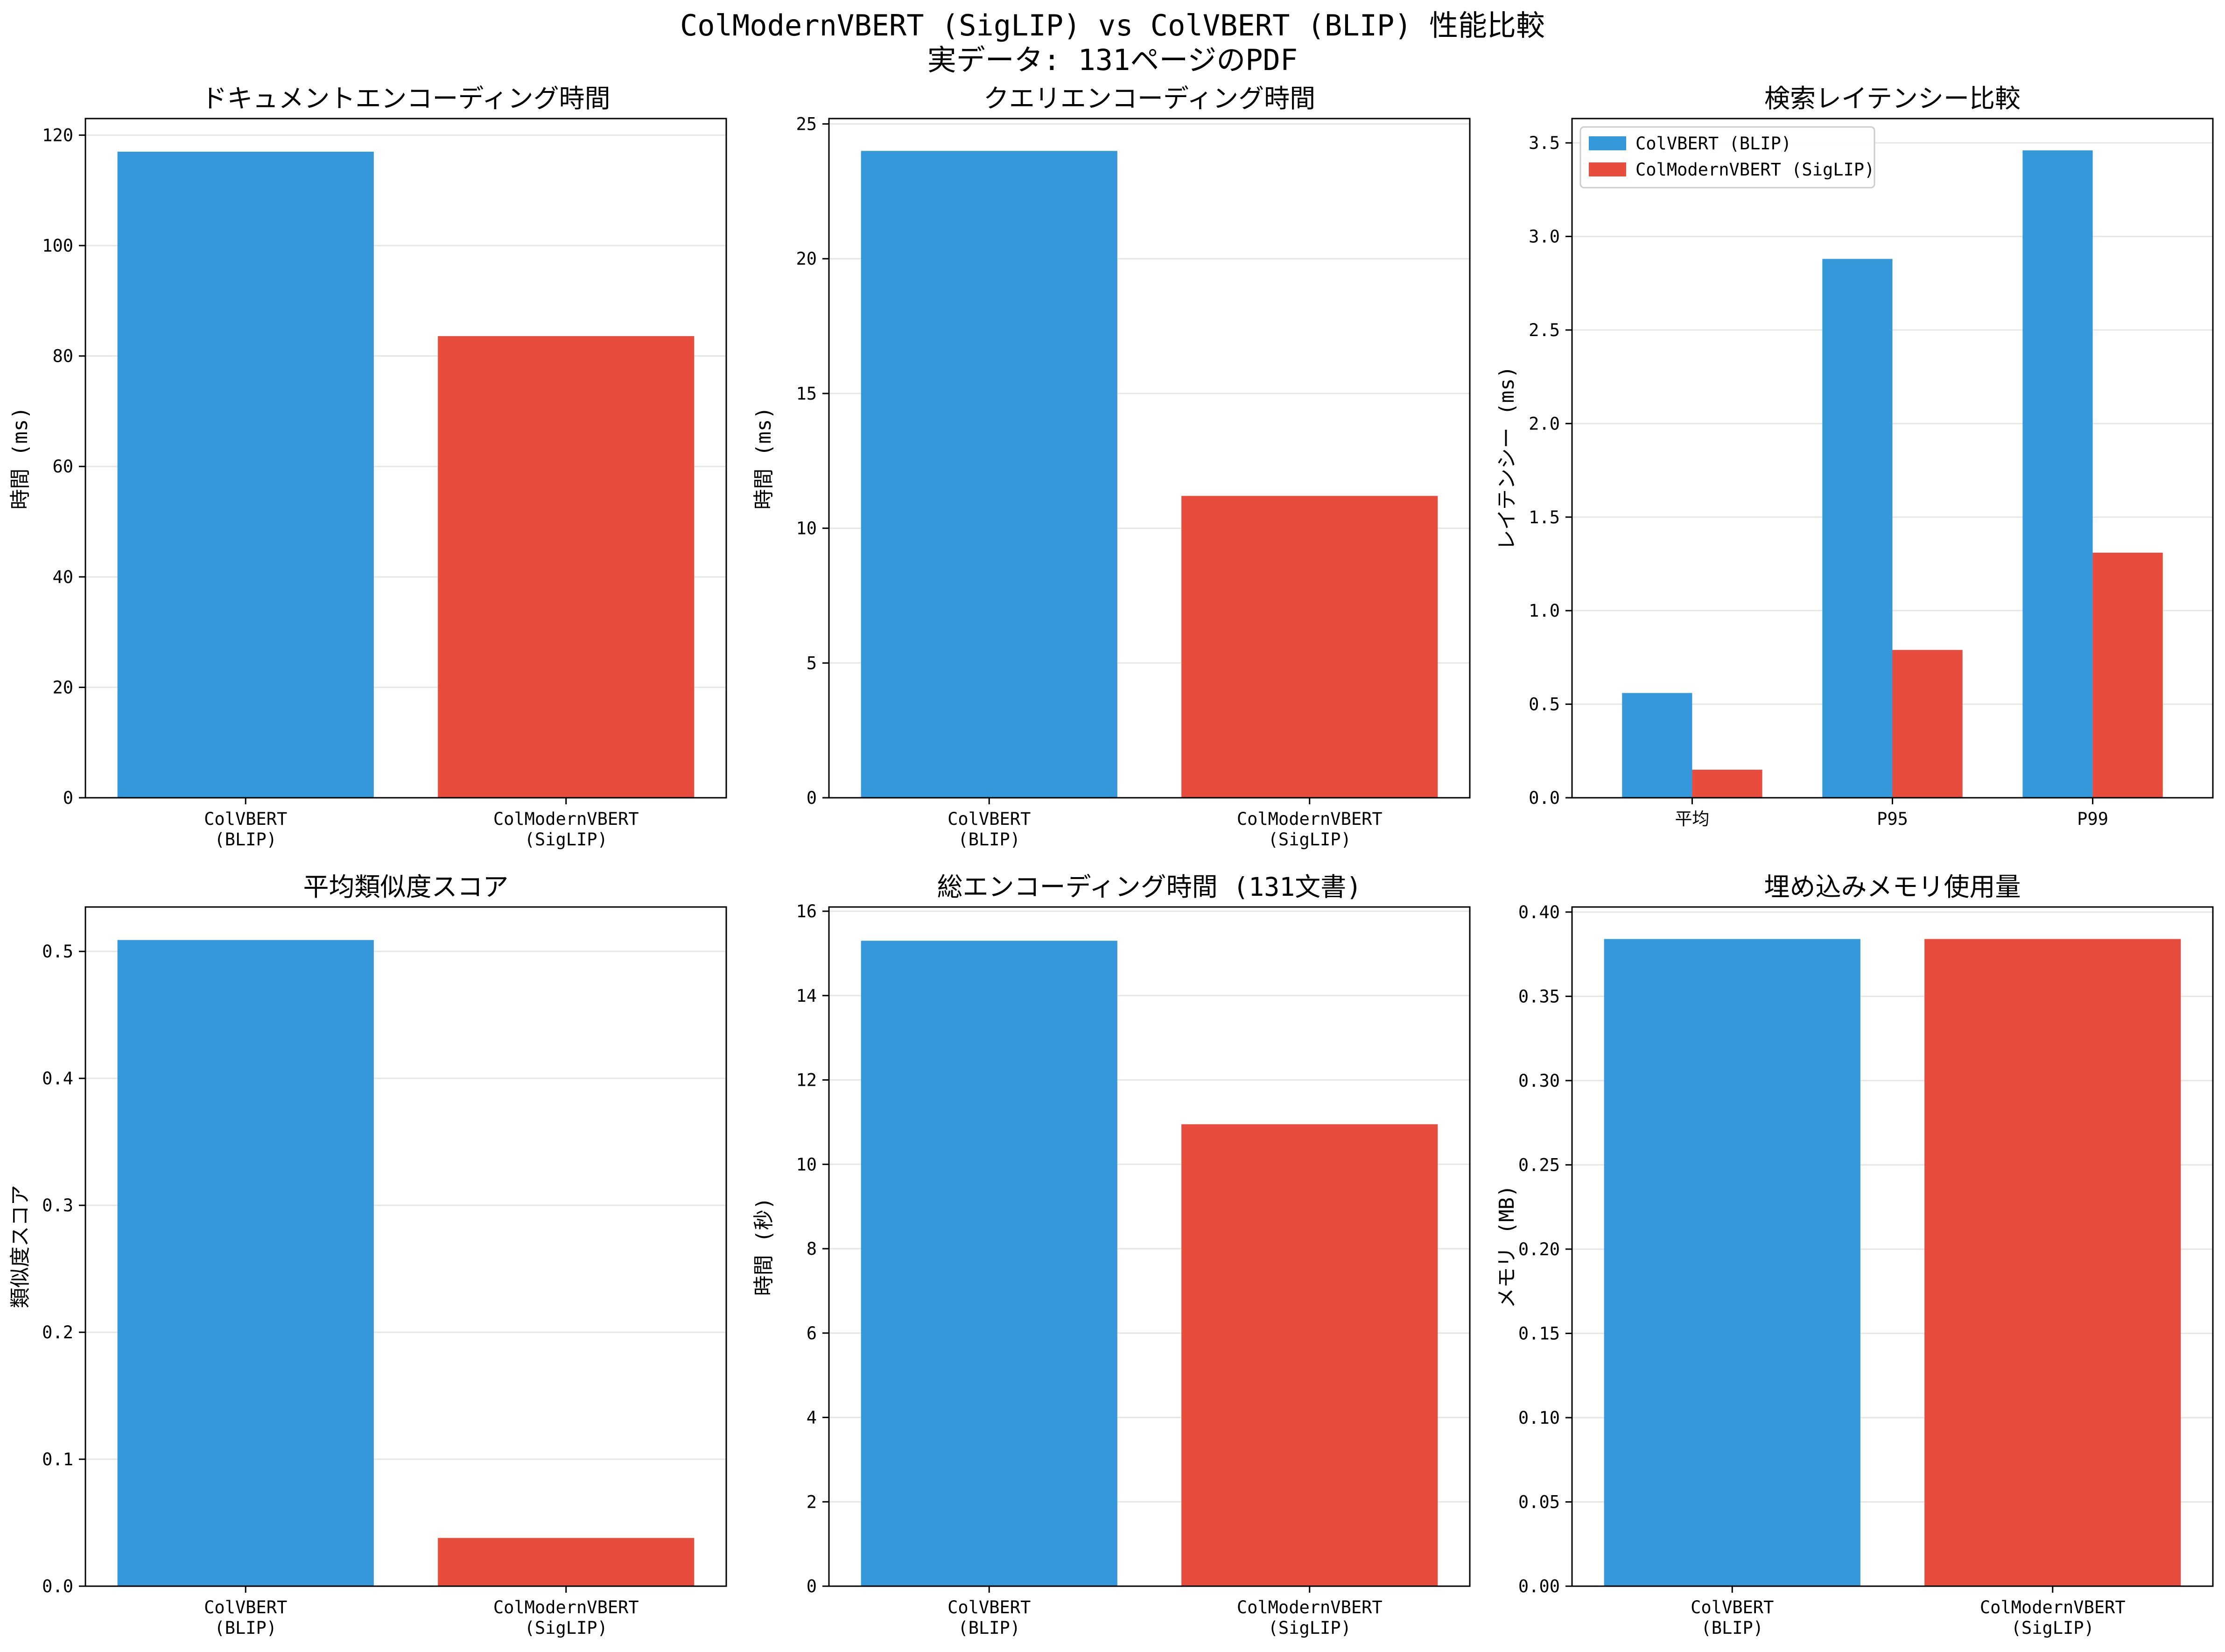 This screenshot has height=1652, width=2225. I want to click on xtick-label-2: P99, so click(2092, 819).